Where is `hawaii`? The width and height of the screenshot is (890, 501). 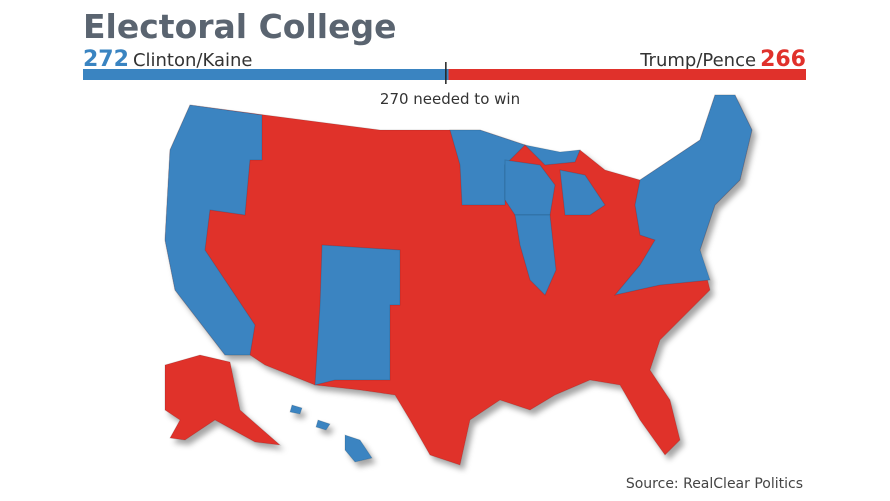 hawaii is located at coordinates (358, 448).